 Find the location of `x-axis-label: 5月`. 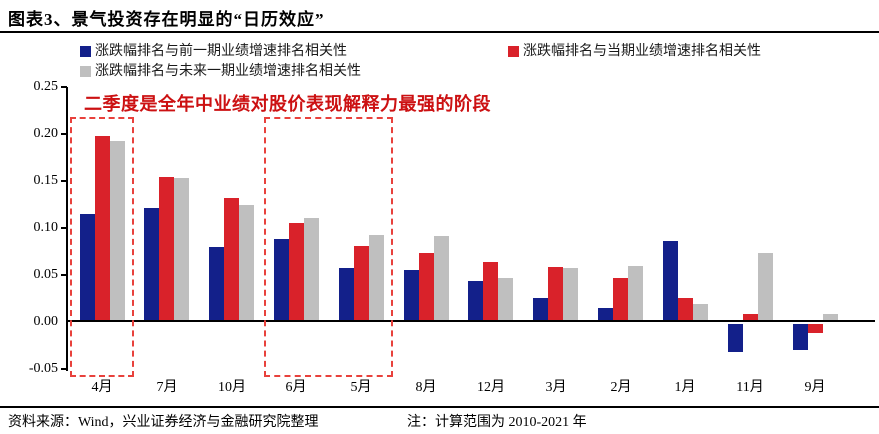

x-axis-label: 5月 is located at coordinates (361, 387).